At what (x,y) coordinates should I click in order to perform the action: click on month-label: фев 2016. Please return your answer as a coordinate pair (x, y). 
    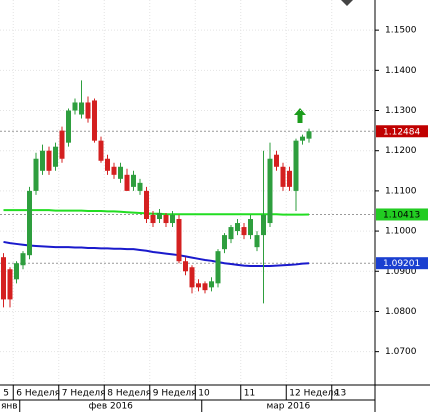
    Looking at the image, I should click on (111, 407).